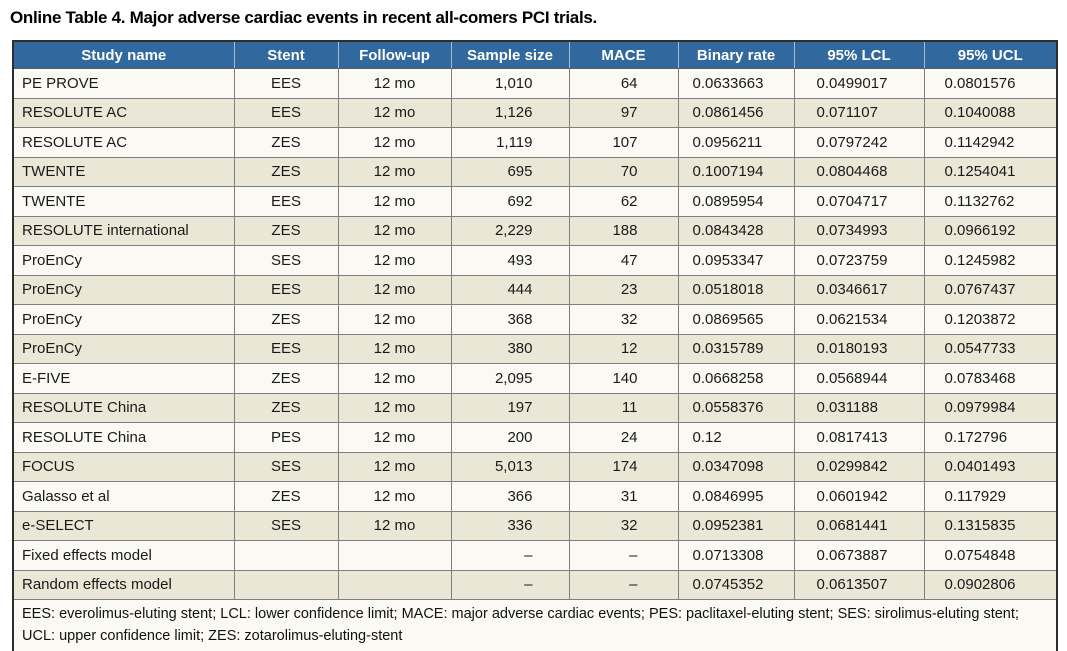 The height and width of the screenshot is (651, 1067). I want to click on cell-mace: 24, so click(623, 437).